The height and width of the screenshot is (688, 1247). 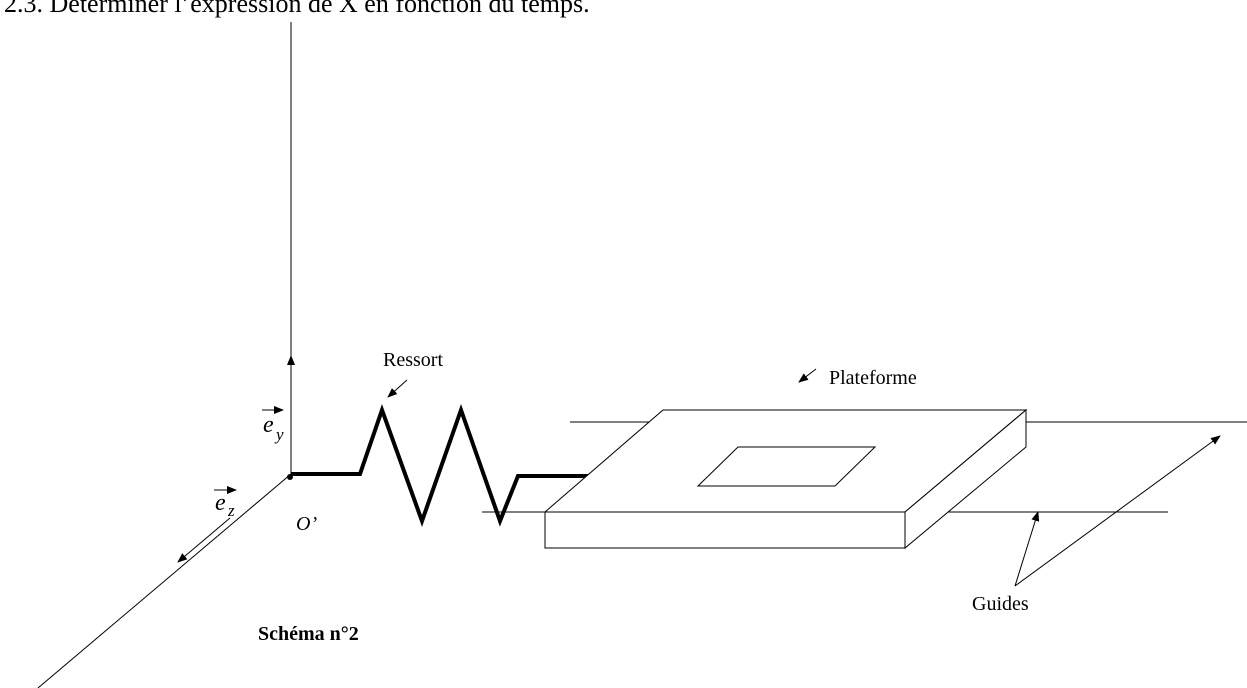 What do you see at coordinates (220, 503) in the screenshot?
I see `ez-base: e` at bounding box center [220, 503].